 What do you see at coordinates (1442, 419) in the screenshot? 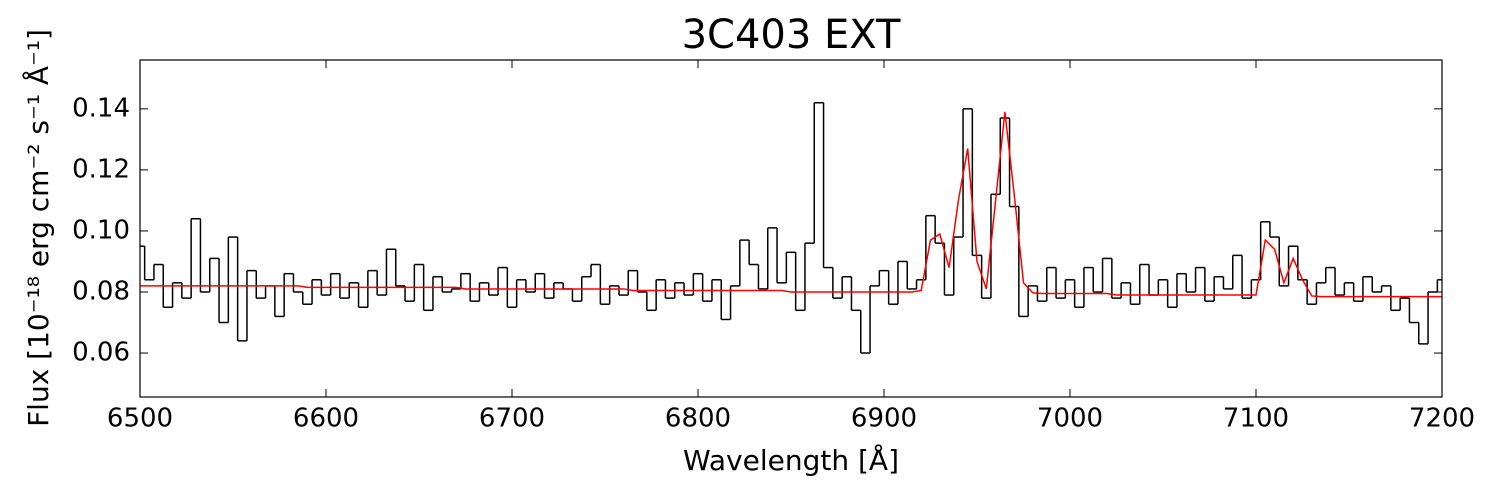
I see `x-tick-label: 7200` at bounding box center [1442, 419].